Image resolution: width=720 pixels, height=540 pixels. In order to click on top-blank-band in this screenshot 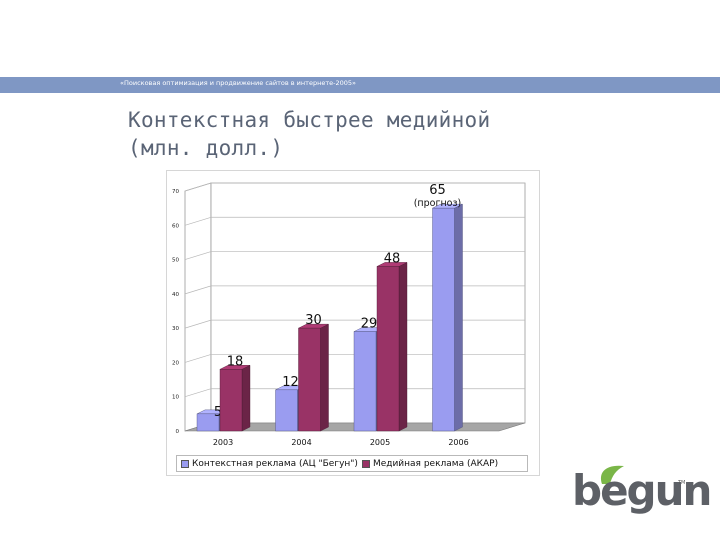, I will do `click(360, 38)`.